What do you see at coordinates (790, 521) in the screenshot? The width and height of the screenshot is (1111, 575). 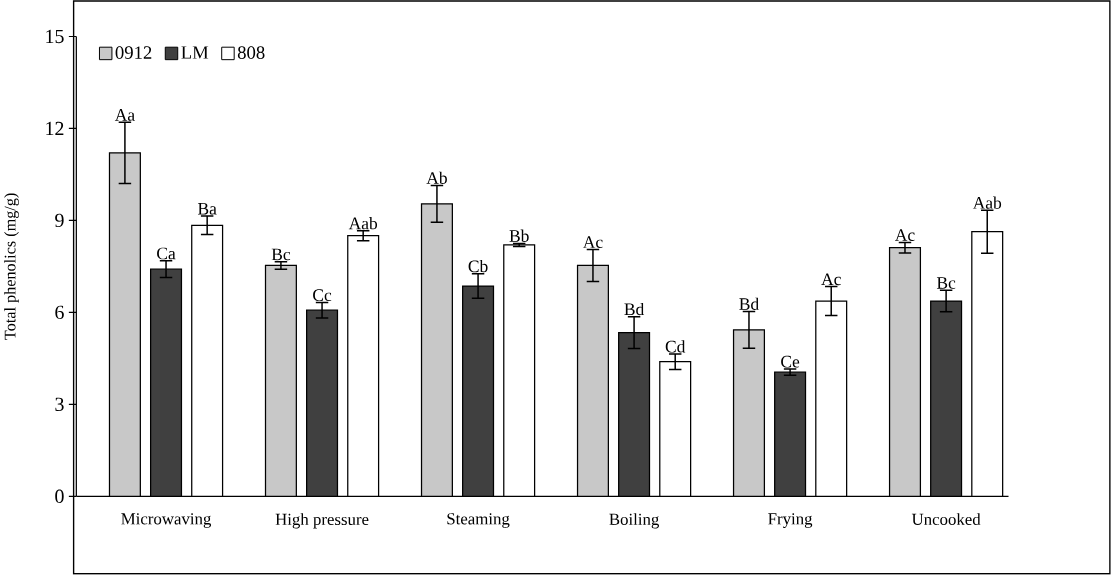 I see `x-tick-label: Frying` at bounding box center [790, 521].